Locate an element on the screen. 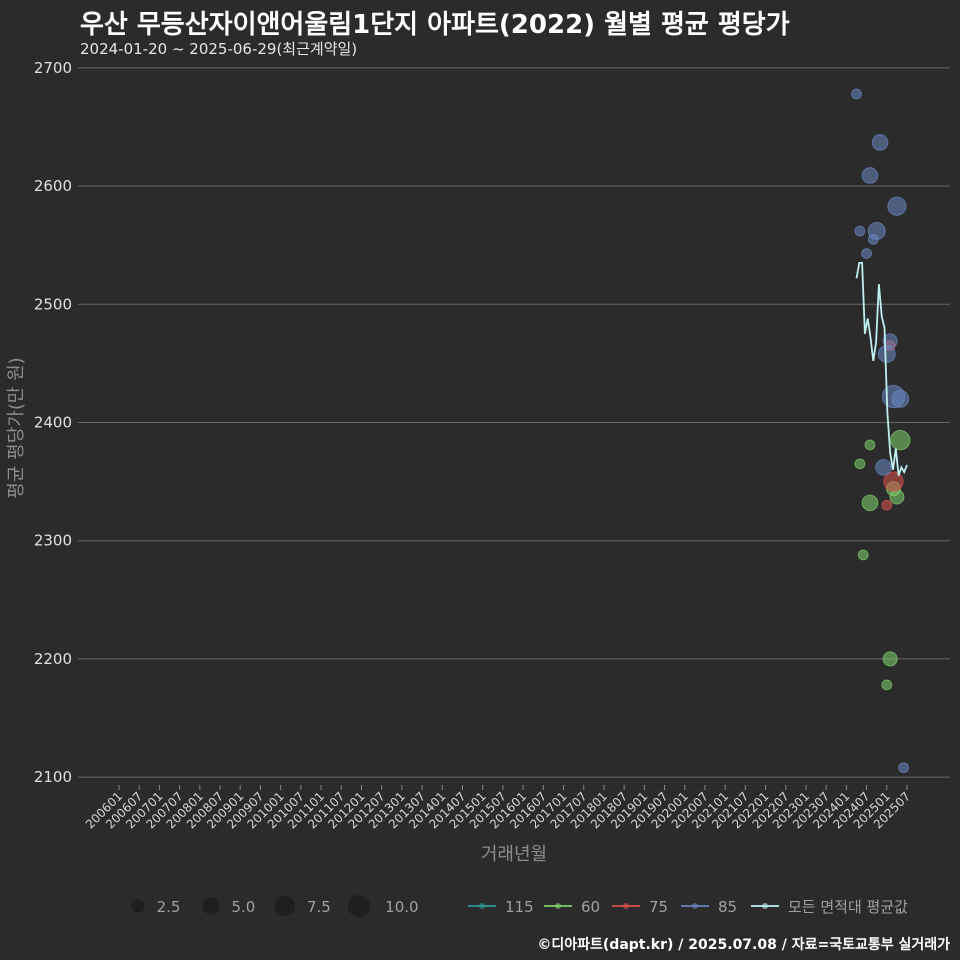 This screenshot has height=960, width=960. x-axis-label: 거래년월 is located at coordinates (514, 854).